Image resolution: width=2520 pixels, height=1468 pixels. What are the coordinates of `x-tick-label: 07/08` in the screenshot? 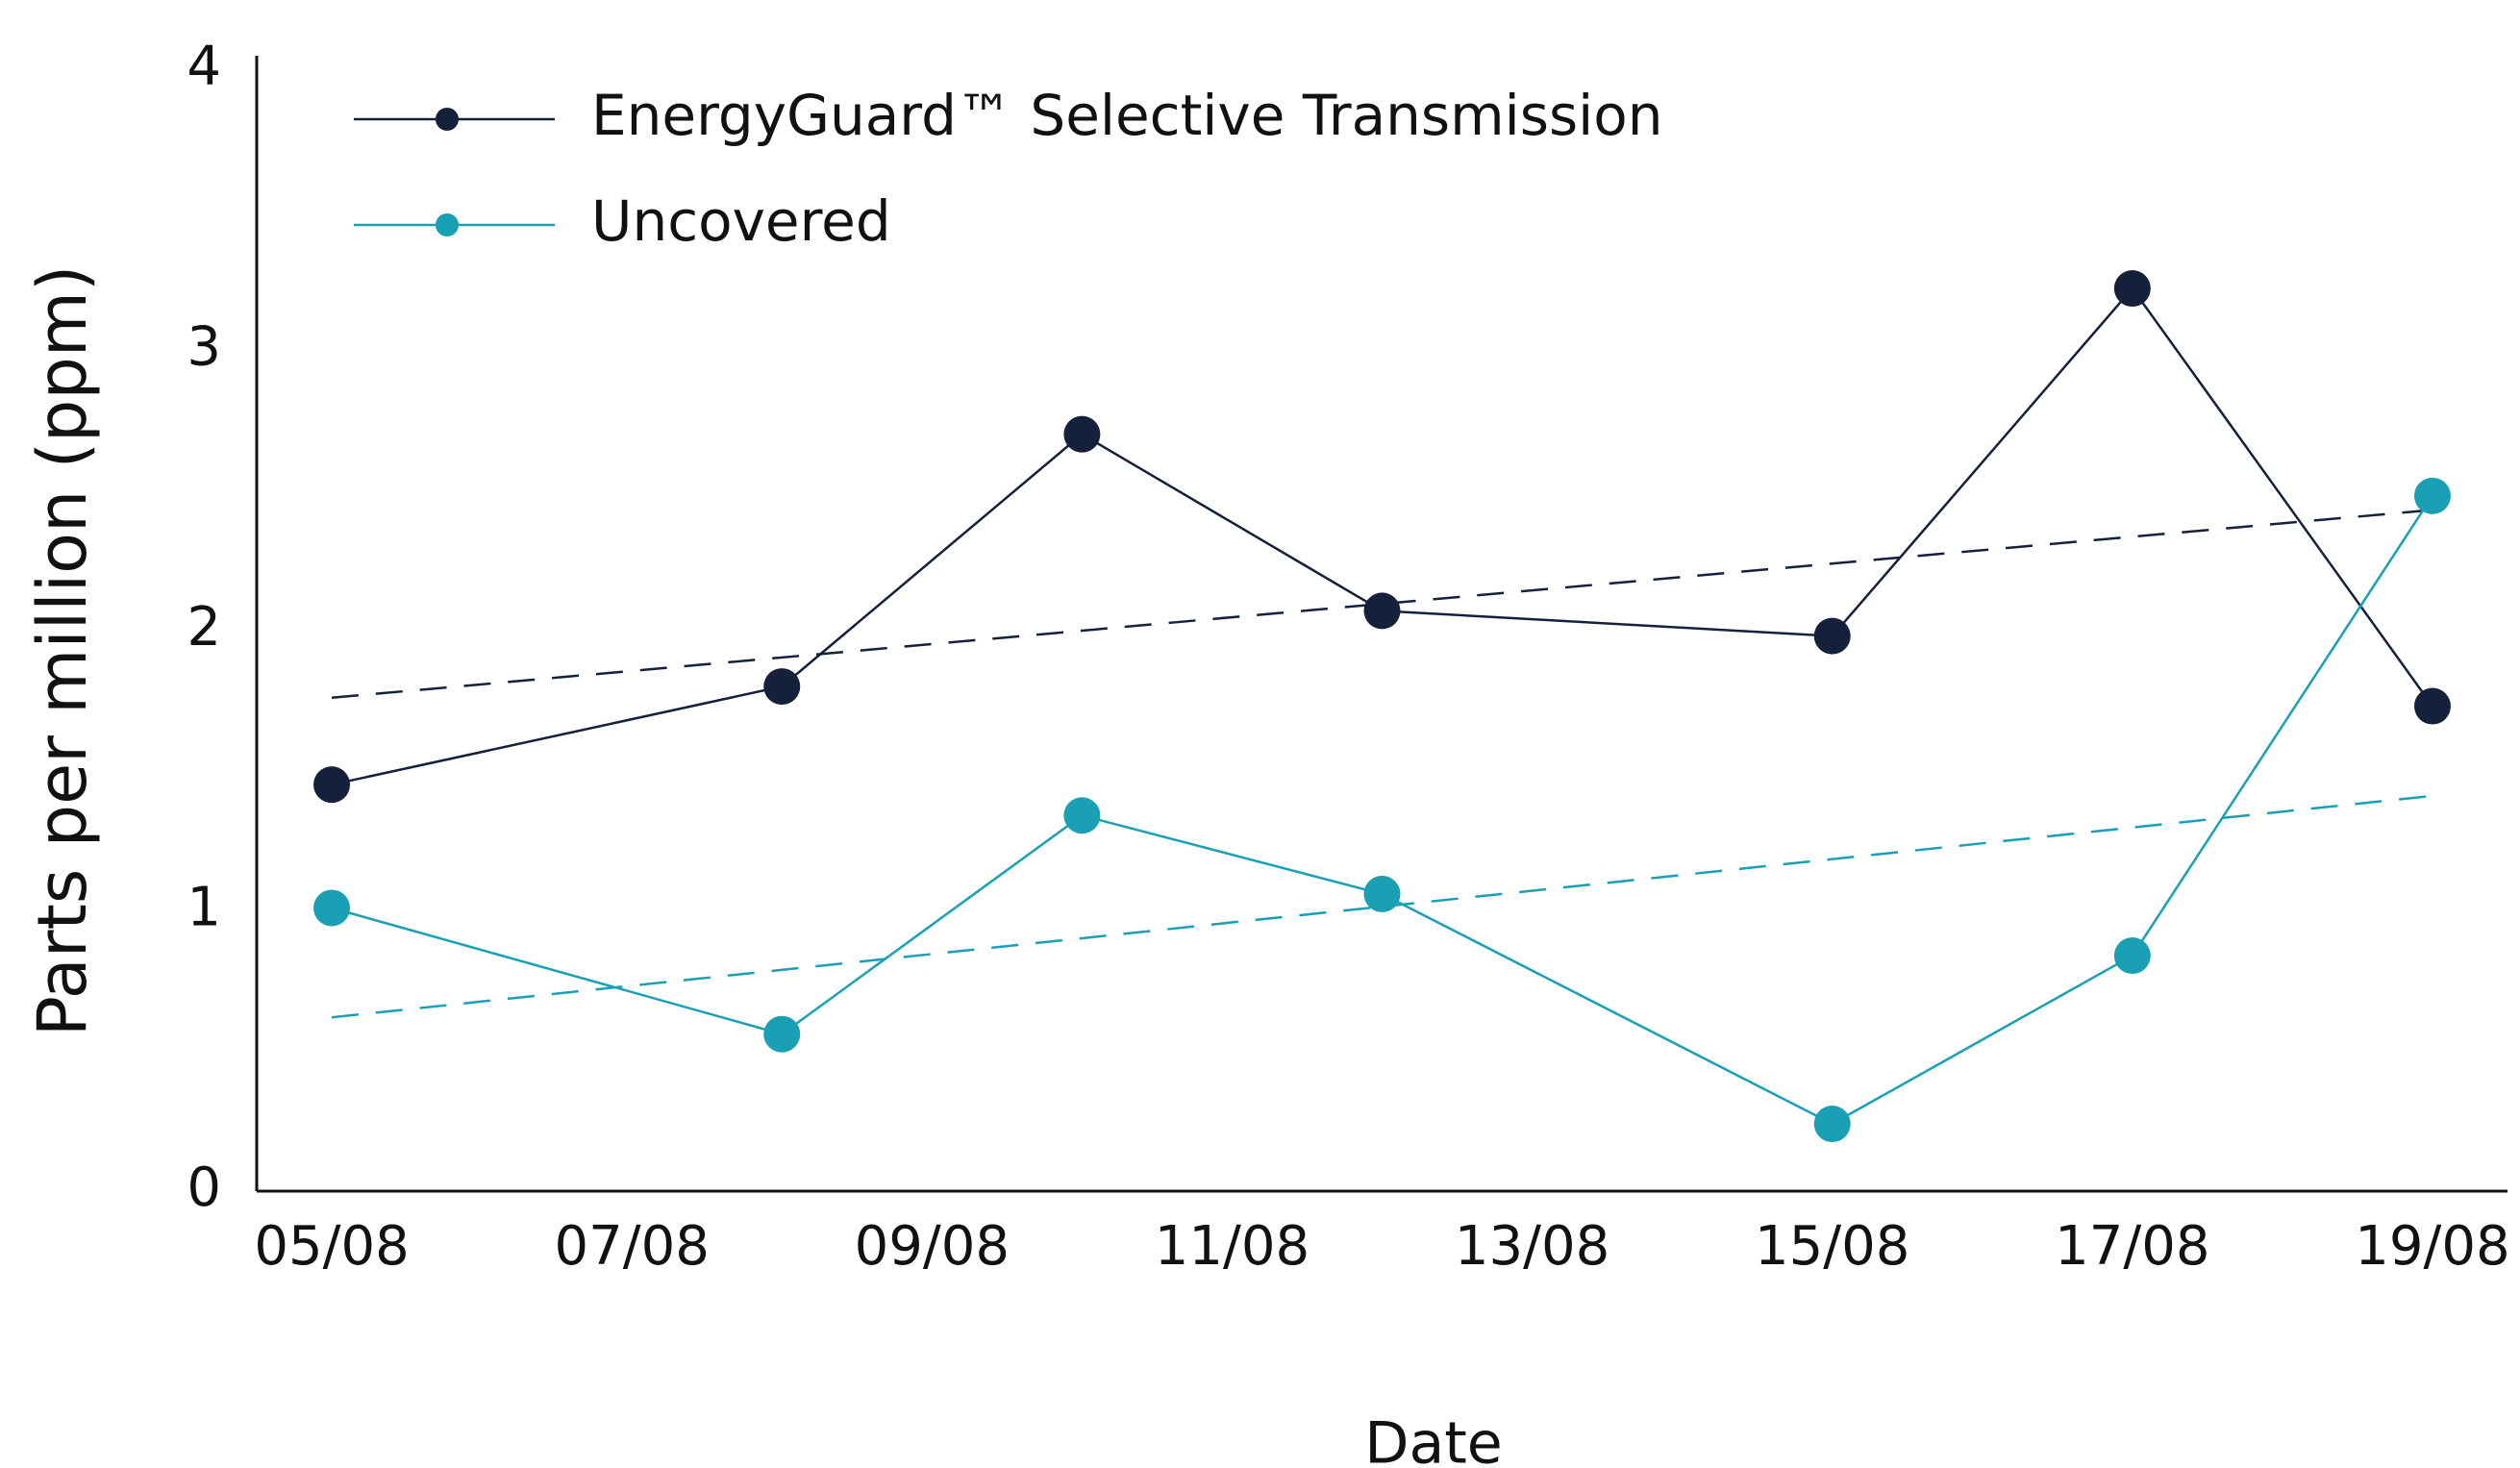 It's located at (631, 1246).